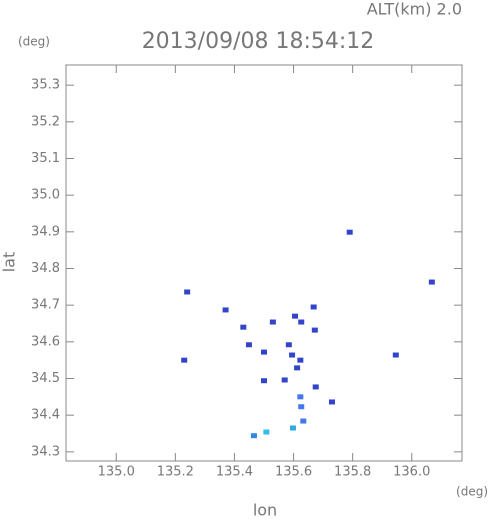 This screenshot has width=491, height=521. What do you see at coordinates (45, 85) in the screenshot?
I see `y-tick-label: 35.3` at bounding box center [45, 85].